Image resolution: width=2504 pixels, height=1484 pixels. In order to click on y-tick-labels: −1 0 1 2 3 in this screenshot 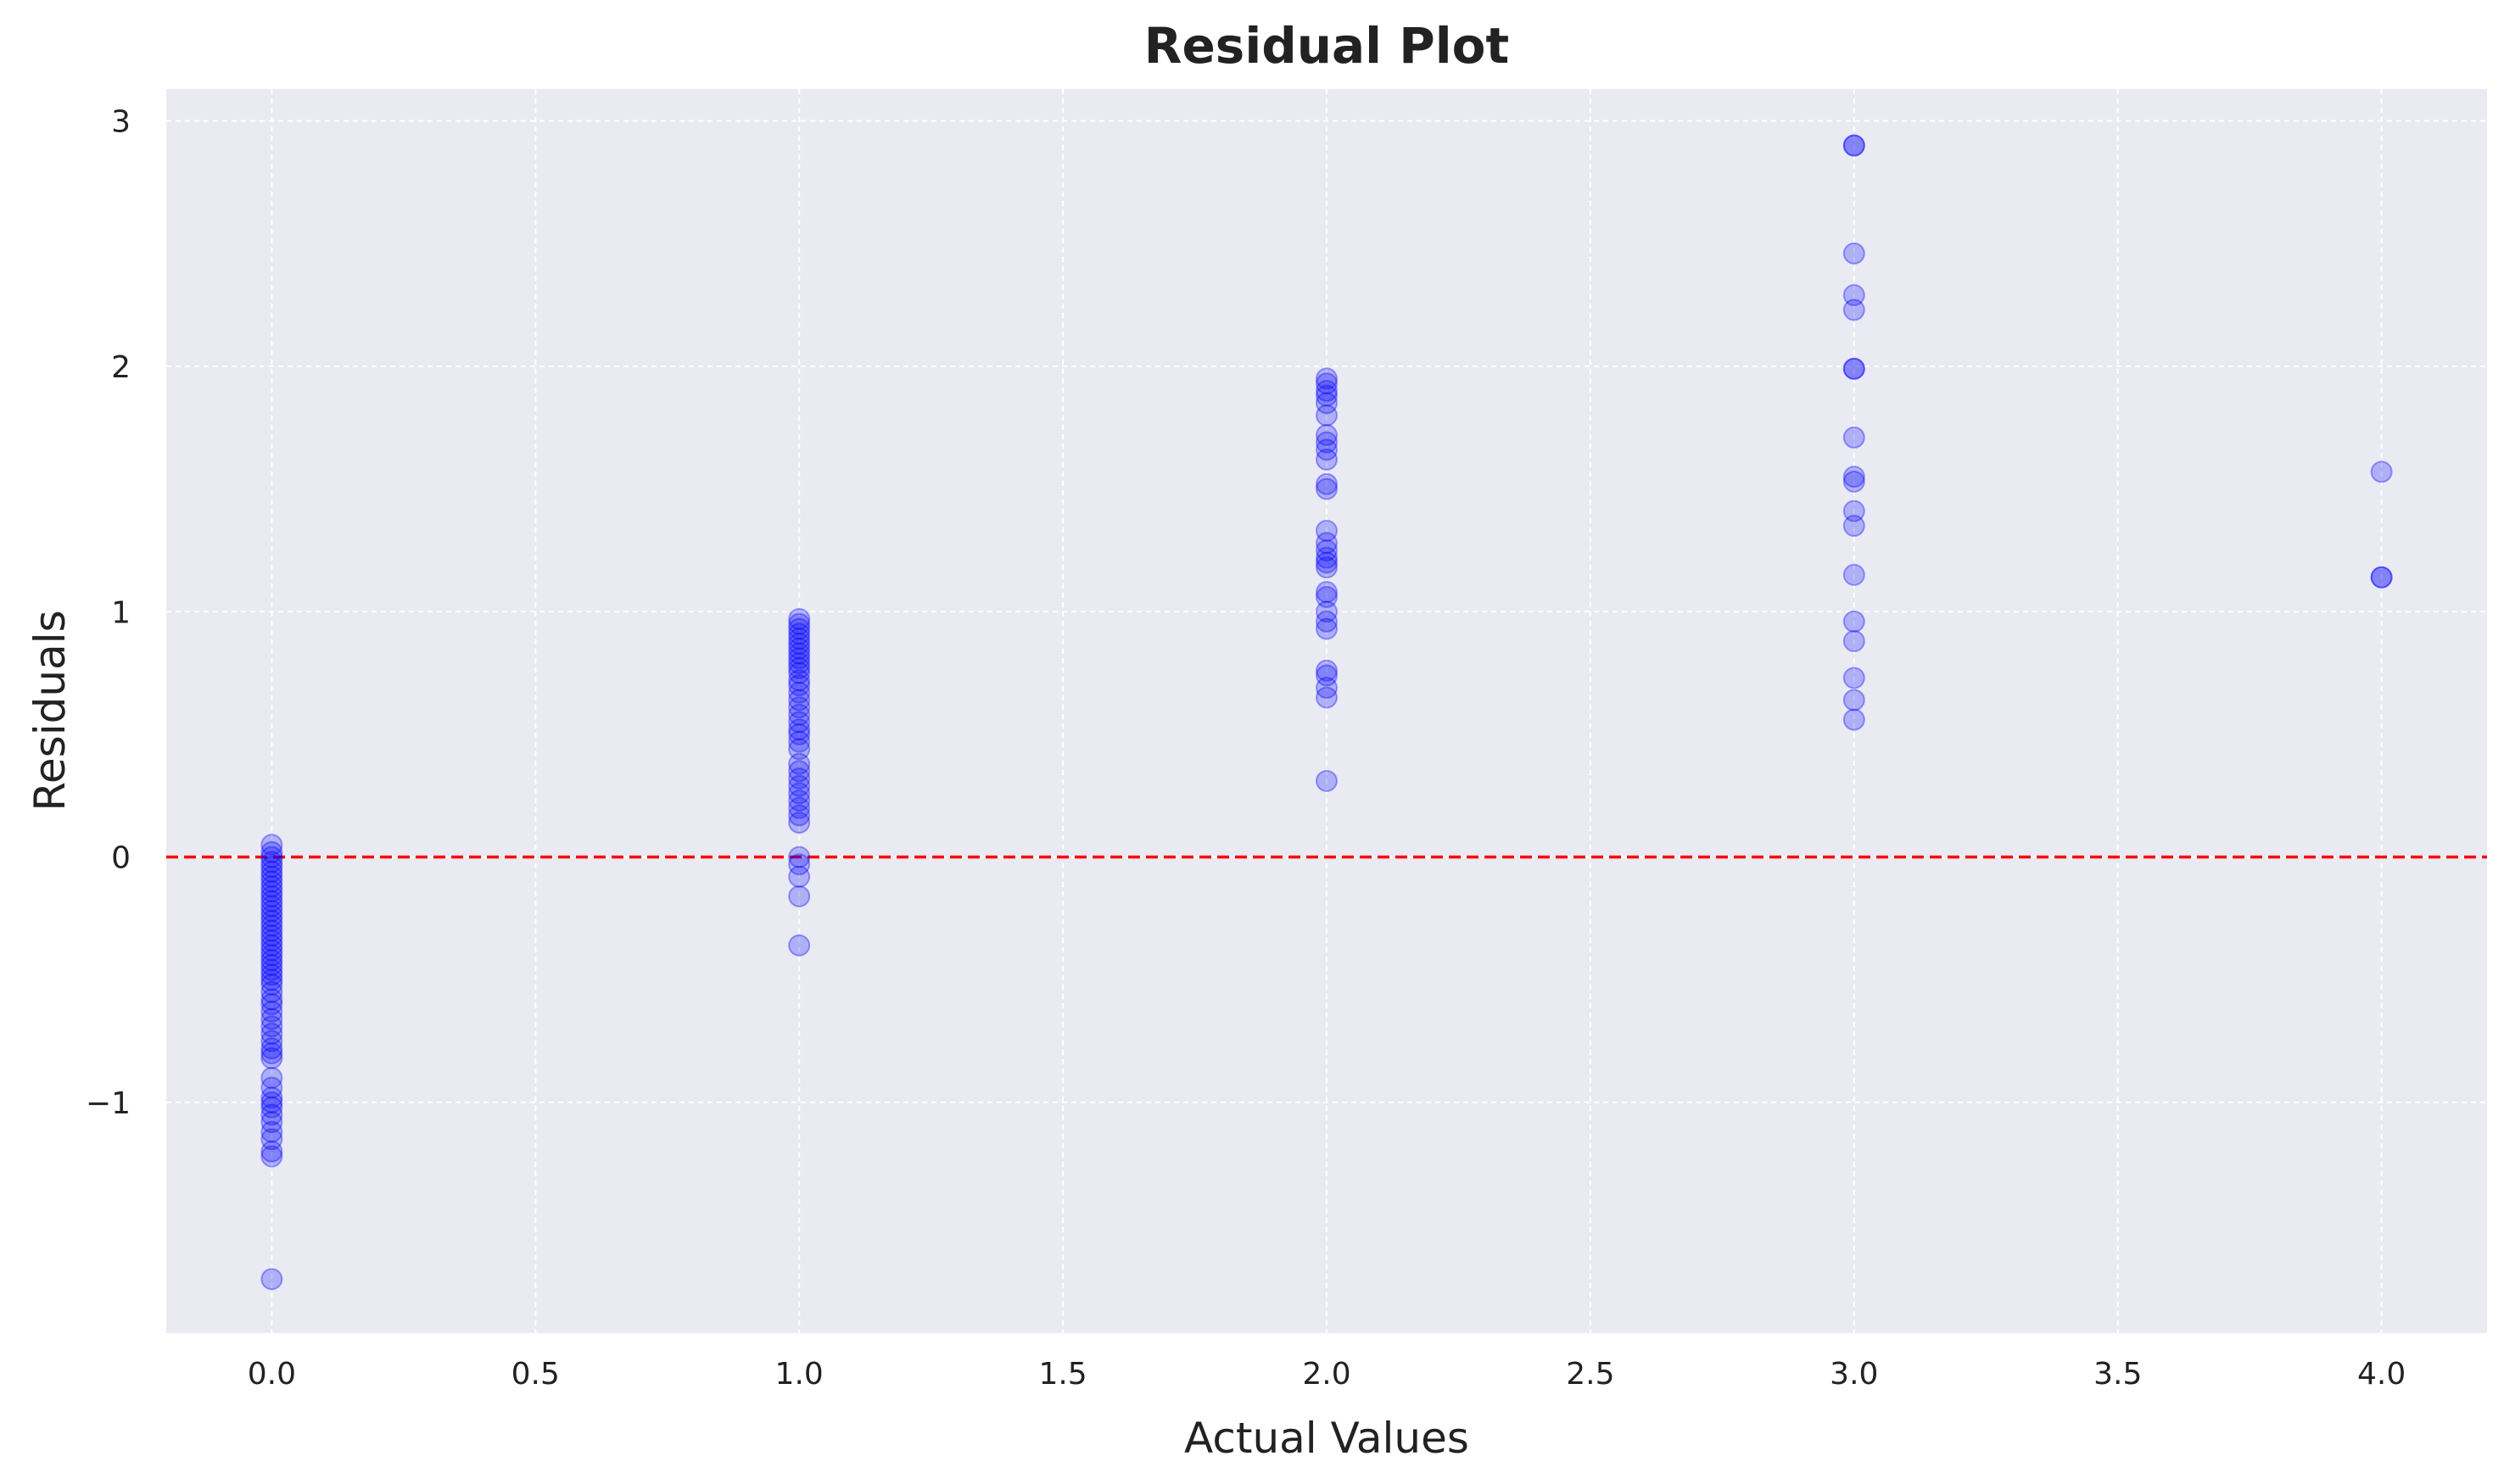, I will do `click(109, 613)`.